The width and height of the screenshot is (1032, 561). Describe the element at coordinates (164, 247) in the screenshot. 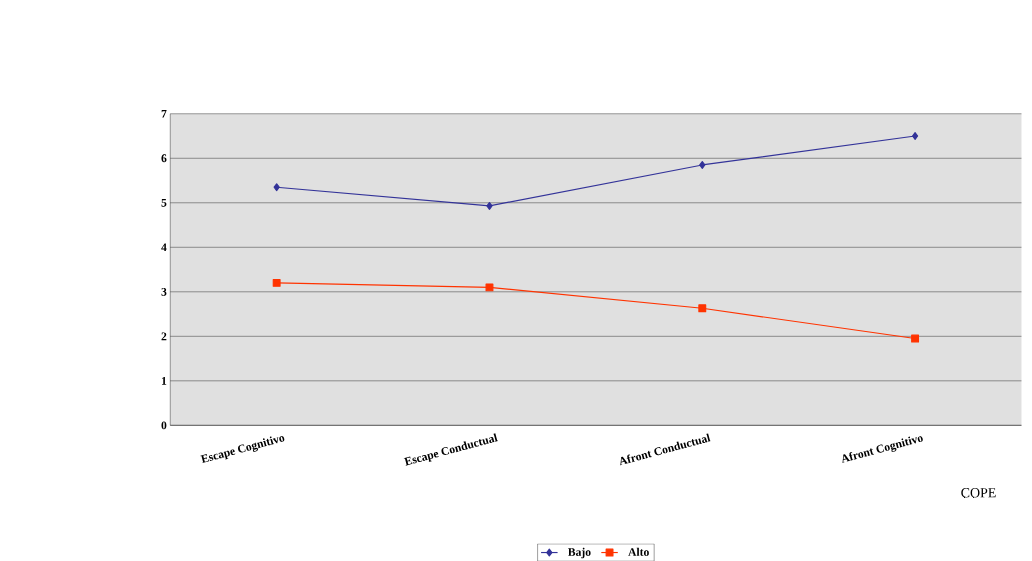

I see `y-tick-label: 4` at that location.